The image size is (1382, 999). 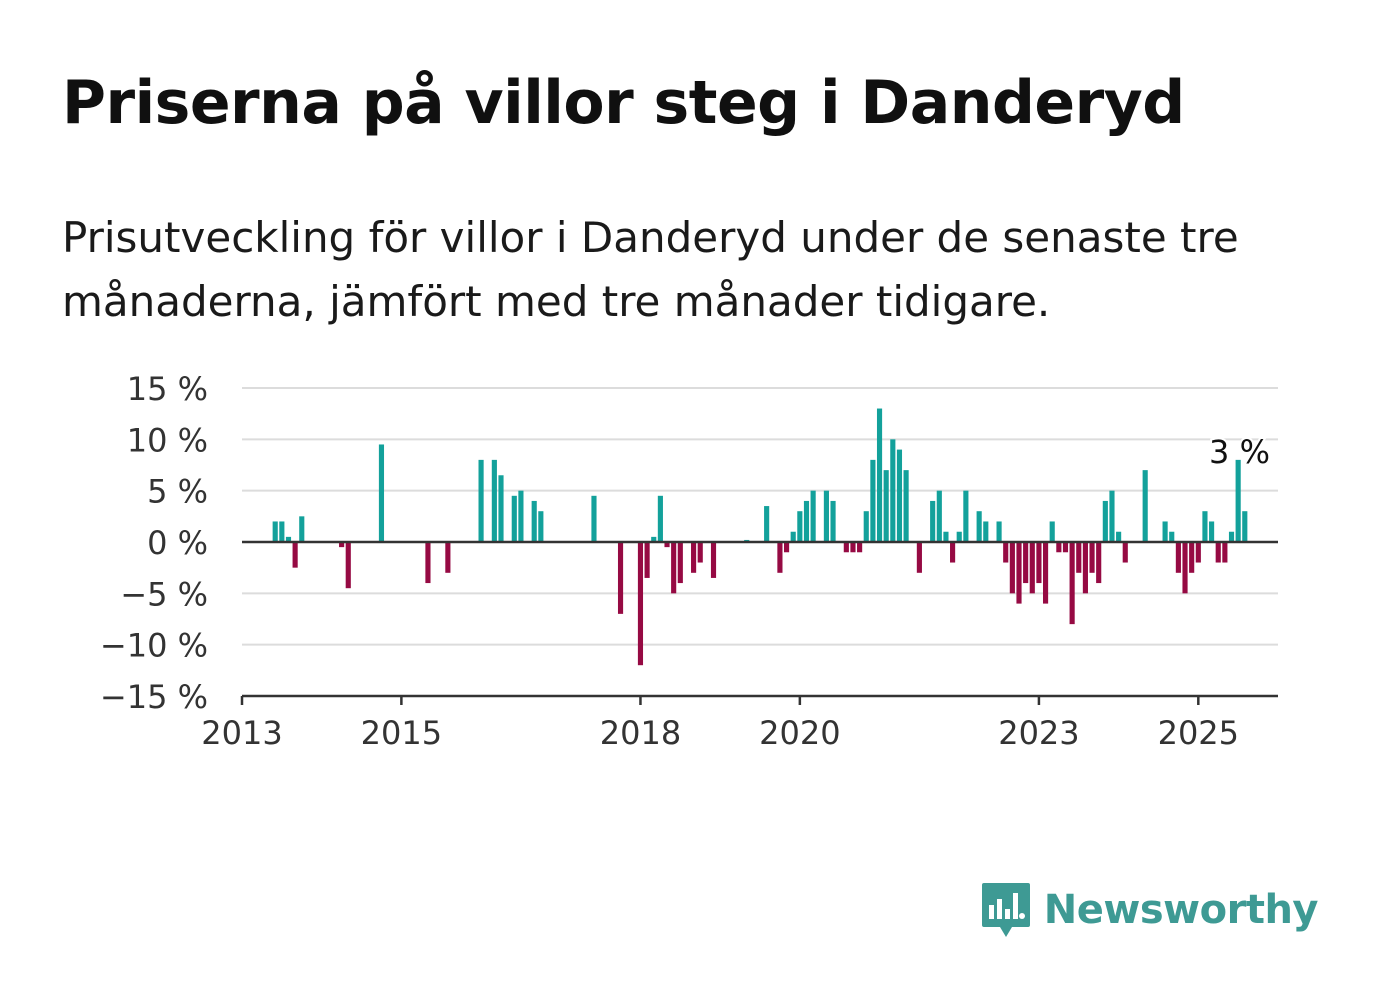 What do you see at coordinates (799, 733) in the screenshot?
I see `x-tick-label: 2020` at bounding box center [799, 733].